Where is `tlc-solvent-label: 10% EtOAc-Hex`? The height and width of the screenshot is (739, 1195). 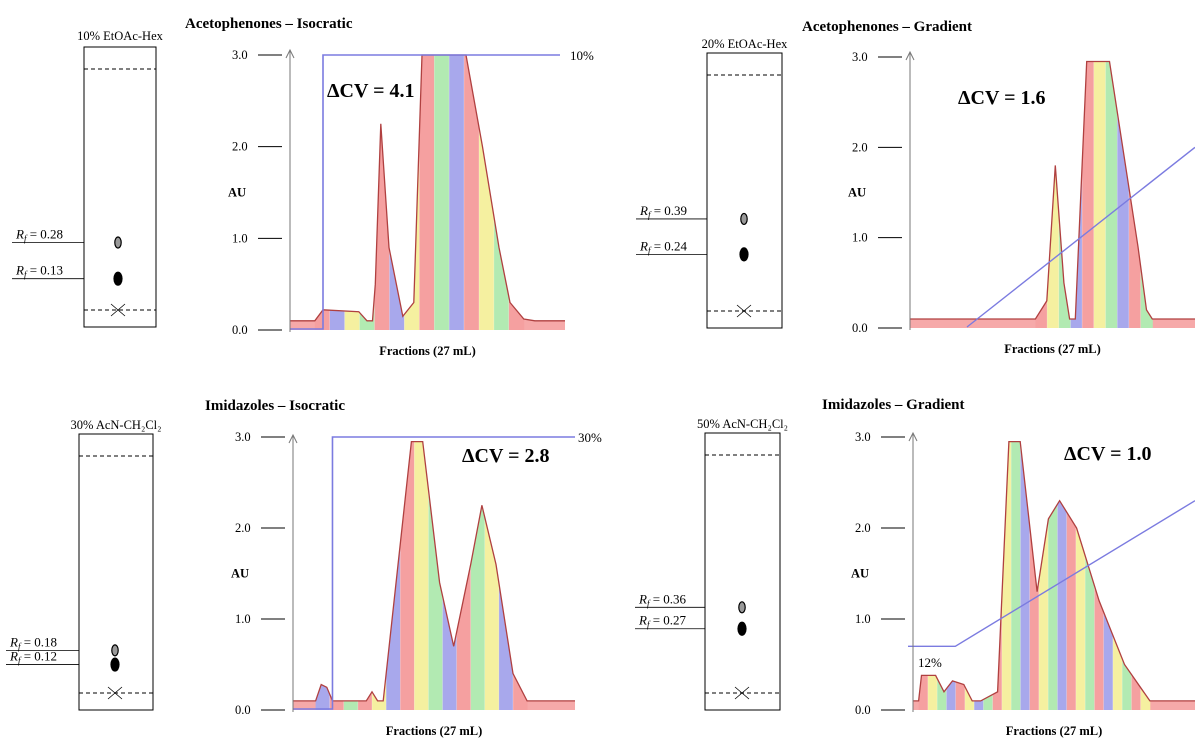 tlc-solvent-label: 10% EtOAc-Hex is located at coordinates (120, 36).